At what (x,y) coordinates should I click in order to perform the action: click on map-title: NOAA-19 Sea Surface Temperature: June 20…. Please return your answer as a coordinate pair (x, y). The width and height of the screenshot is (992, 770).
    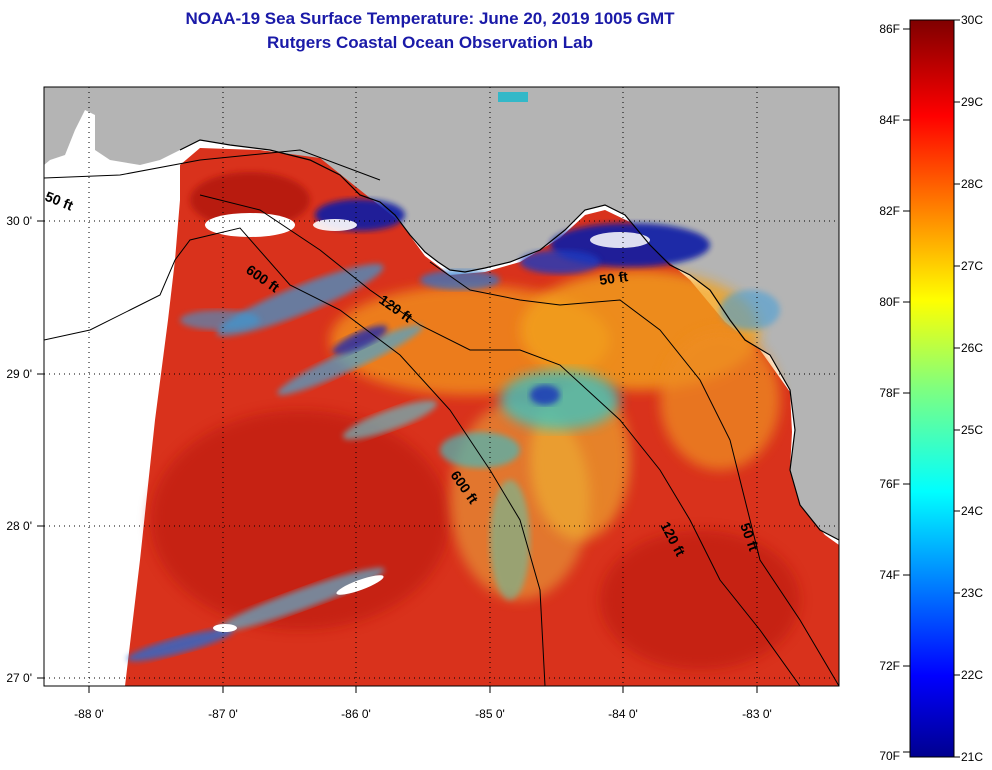
    Looking at the image, I should click on (430, 18).